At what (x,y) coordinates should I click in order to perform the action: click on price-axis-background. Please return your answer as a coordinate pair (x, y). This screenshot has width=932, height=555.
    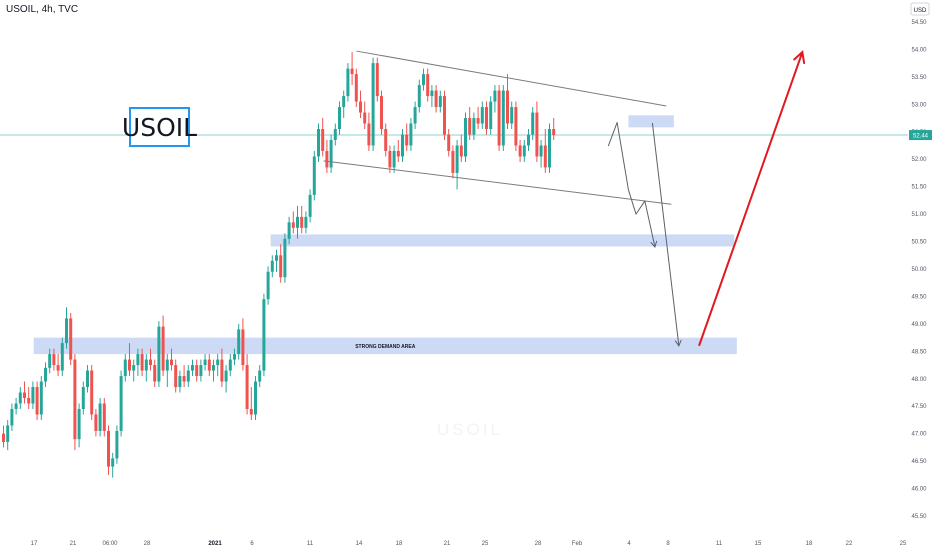
    Looking at the image, I should click on (920, 275).